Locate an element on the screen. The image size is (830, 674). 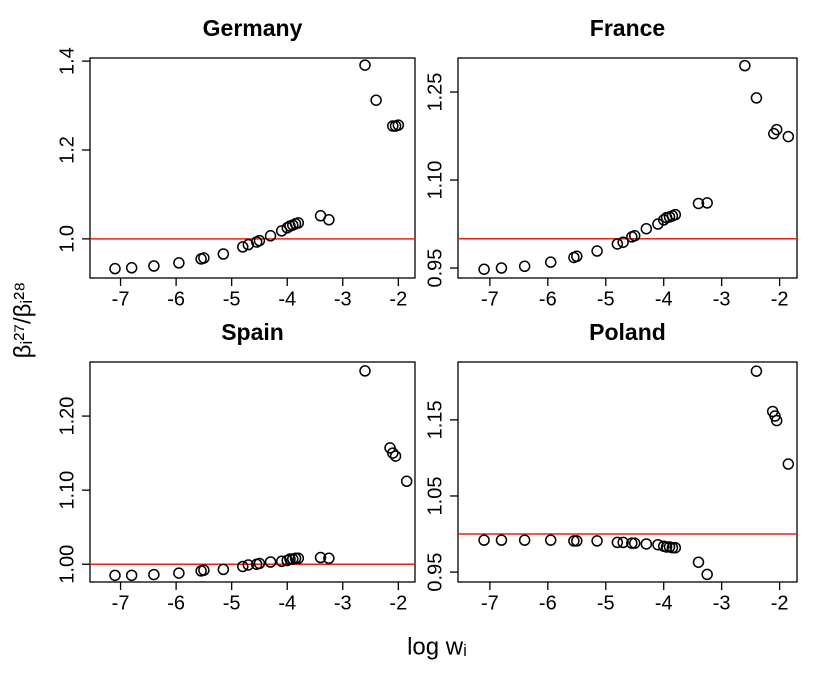
y-tick-label: 1.05 is located at coordinates (435, 496).